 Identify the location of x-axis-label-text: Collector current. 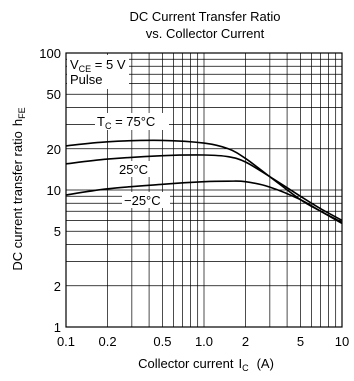
(186, 363).